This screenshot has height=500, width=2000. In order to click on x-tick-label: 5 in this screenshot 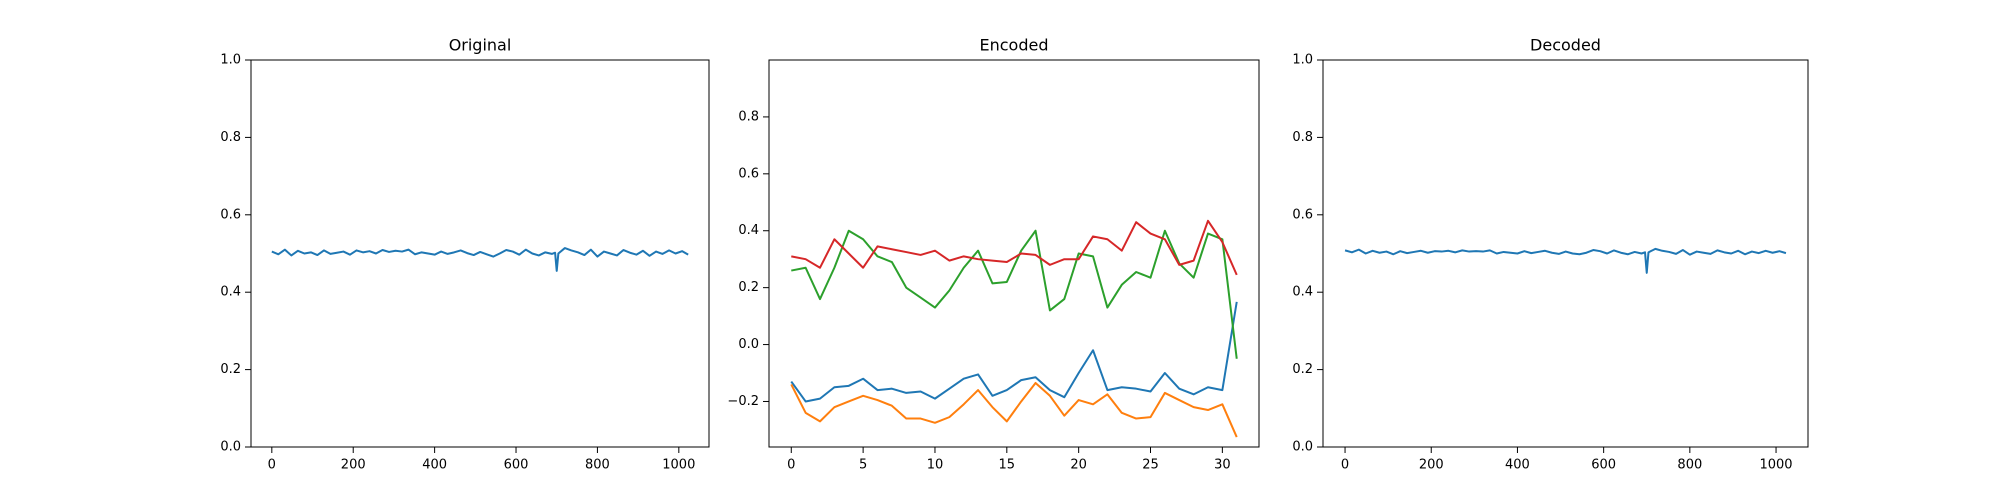, I will do `click(863, 465)`.